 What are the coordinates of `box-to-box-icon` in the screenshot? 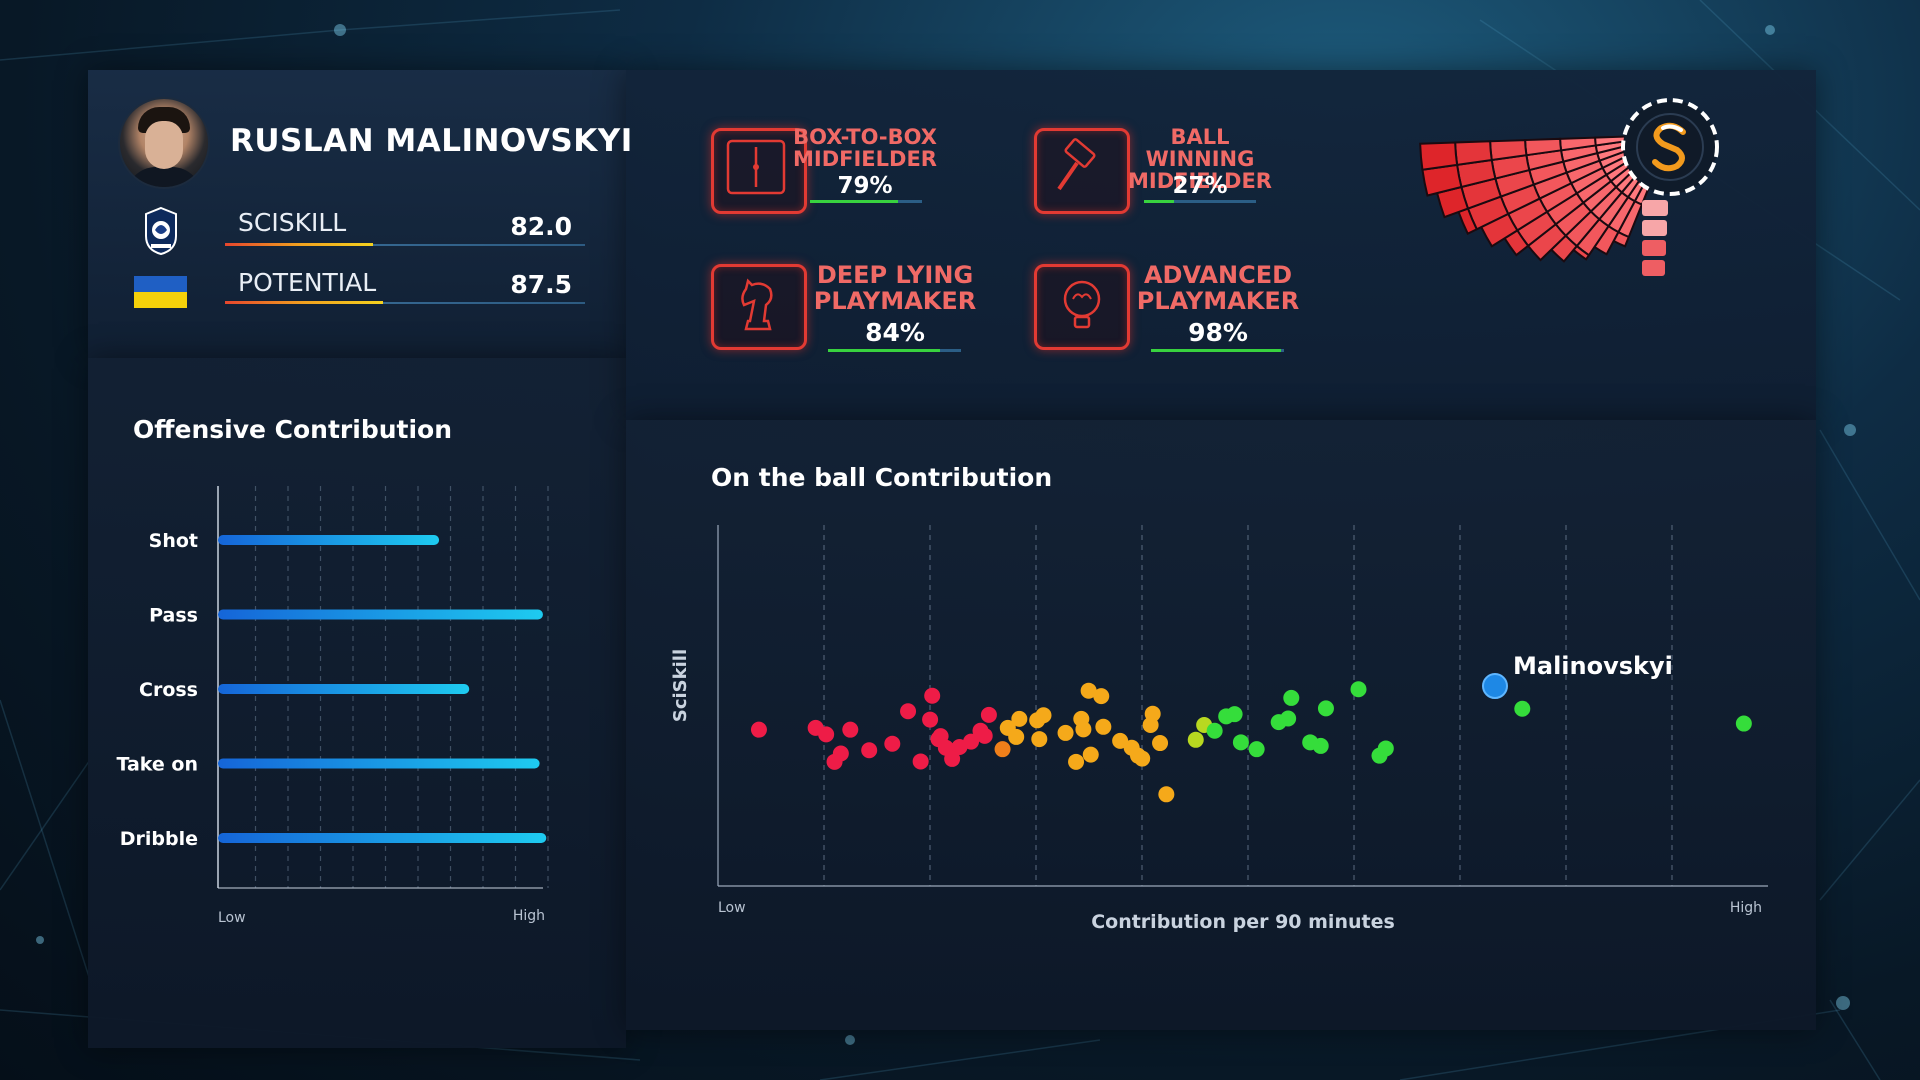 It's located at (759, 171).